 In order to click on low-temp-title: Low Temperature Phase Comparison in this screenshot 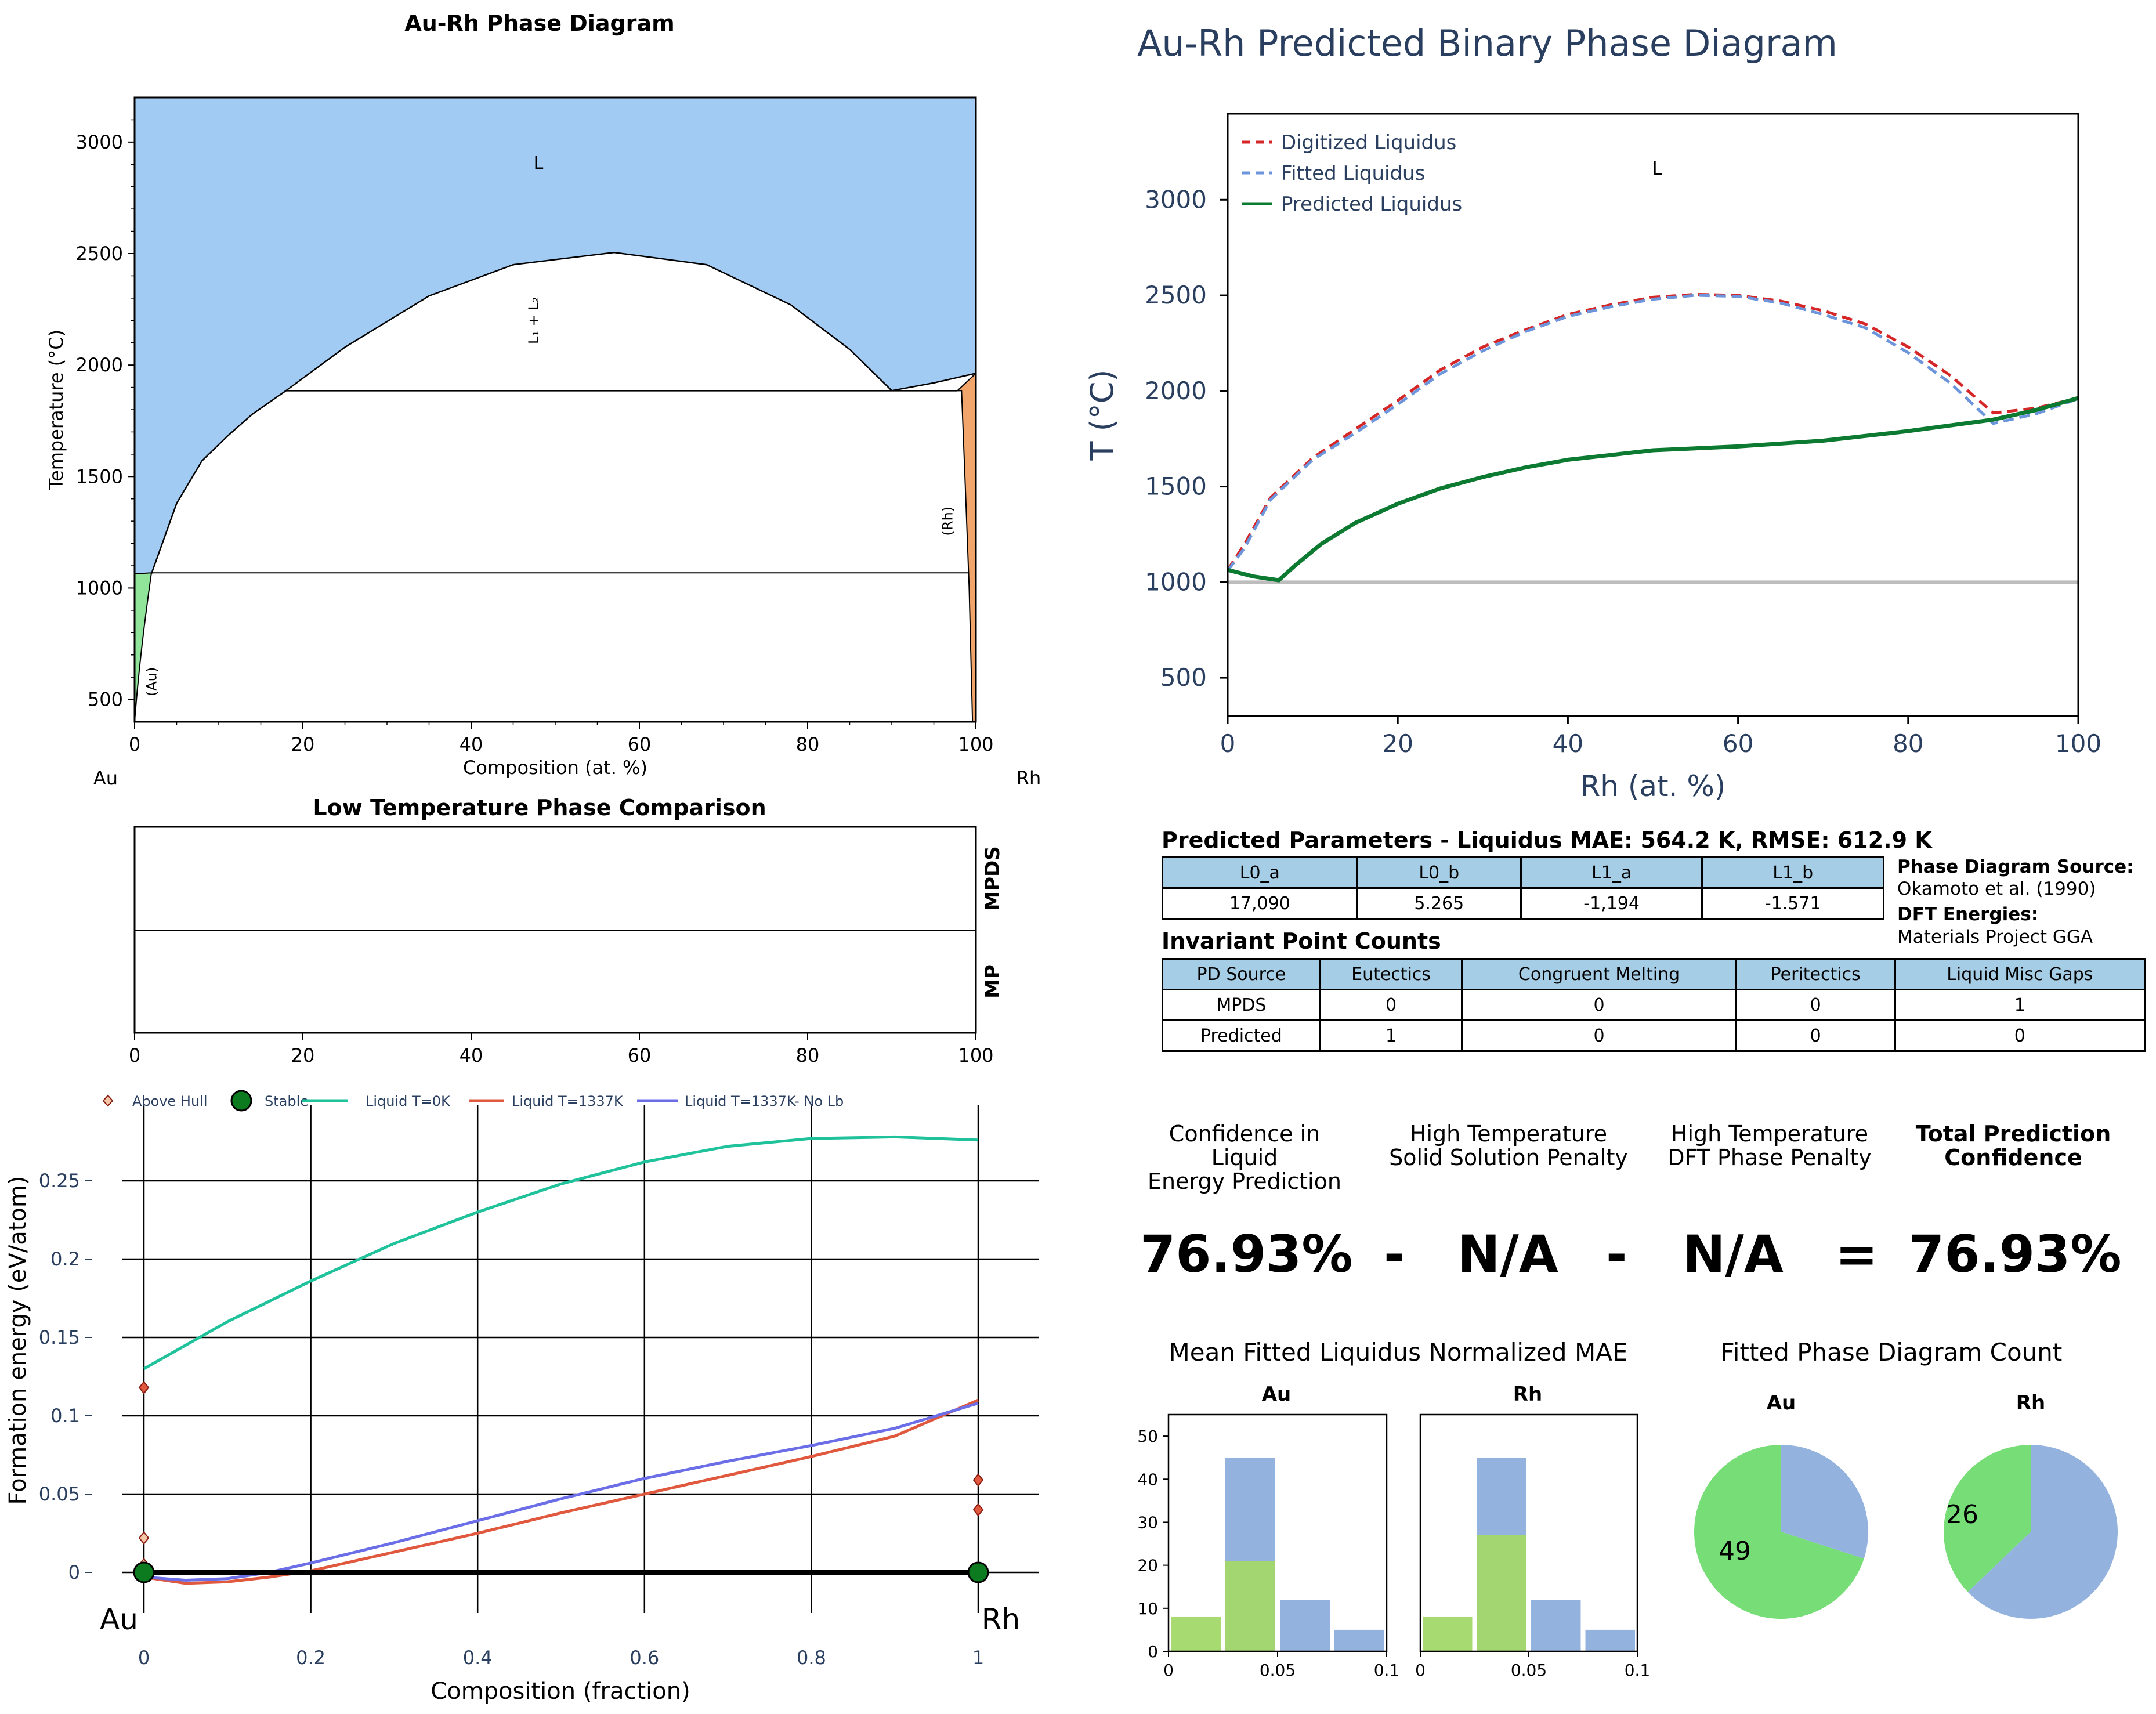, I will do `click(539, 808)`.